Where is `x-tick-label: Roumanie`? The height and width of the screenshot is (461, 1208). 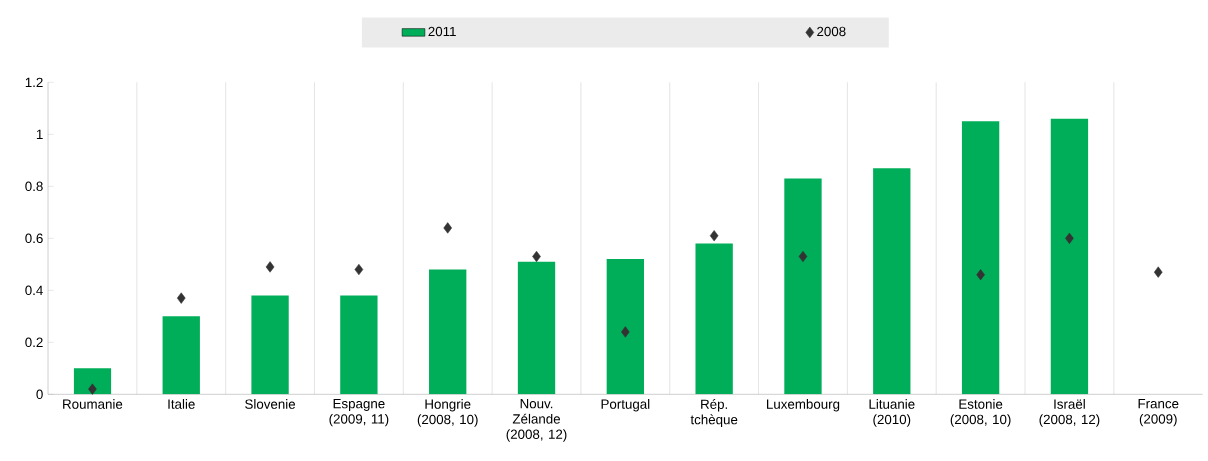
x-tick-label: Roumanie is located at coordinates (93, 404).